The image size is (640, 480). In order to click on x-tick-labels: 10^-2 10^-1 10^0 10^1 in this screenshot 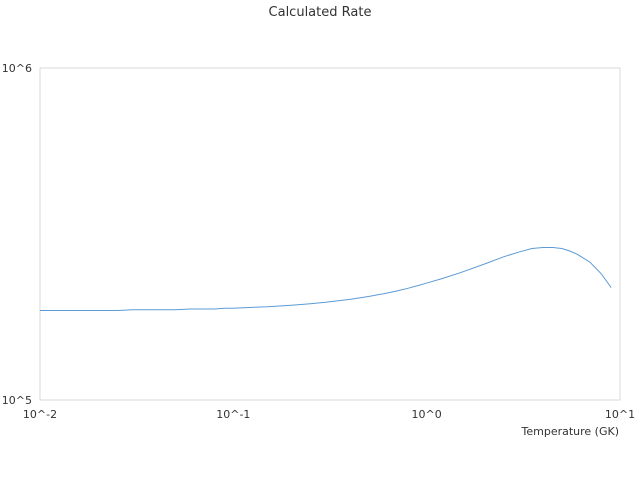, I will do `click(329, 414)`.